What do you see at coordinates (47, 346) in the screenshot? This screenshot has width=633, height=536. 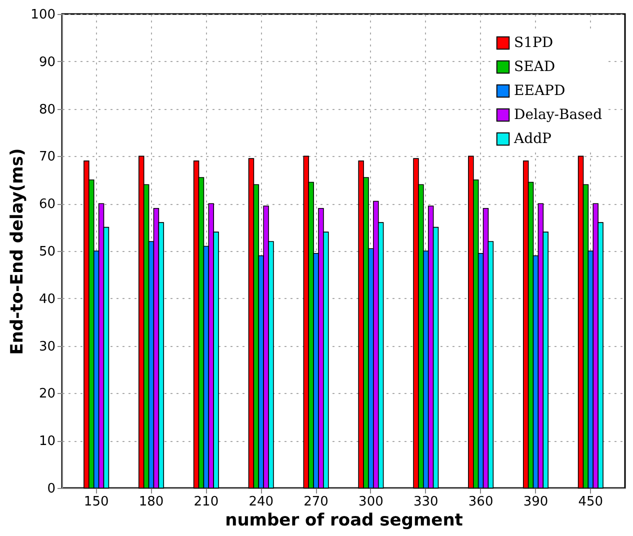 I see `y-tick-label: 30` at bounding box center [47, 346].